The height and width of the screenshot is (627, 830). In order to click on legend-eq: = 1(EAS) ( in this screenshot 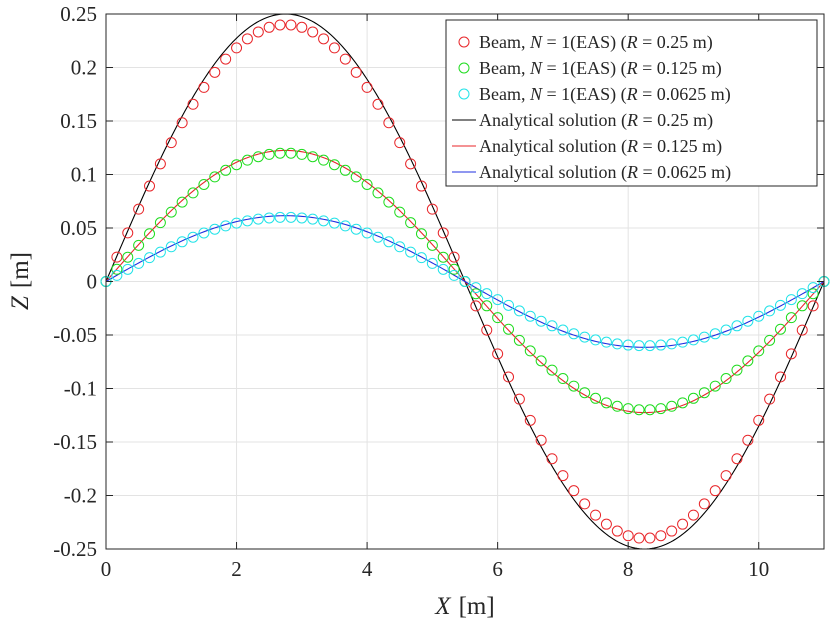, I will do `click(584, 68)`.